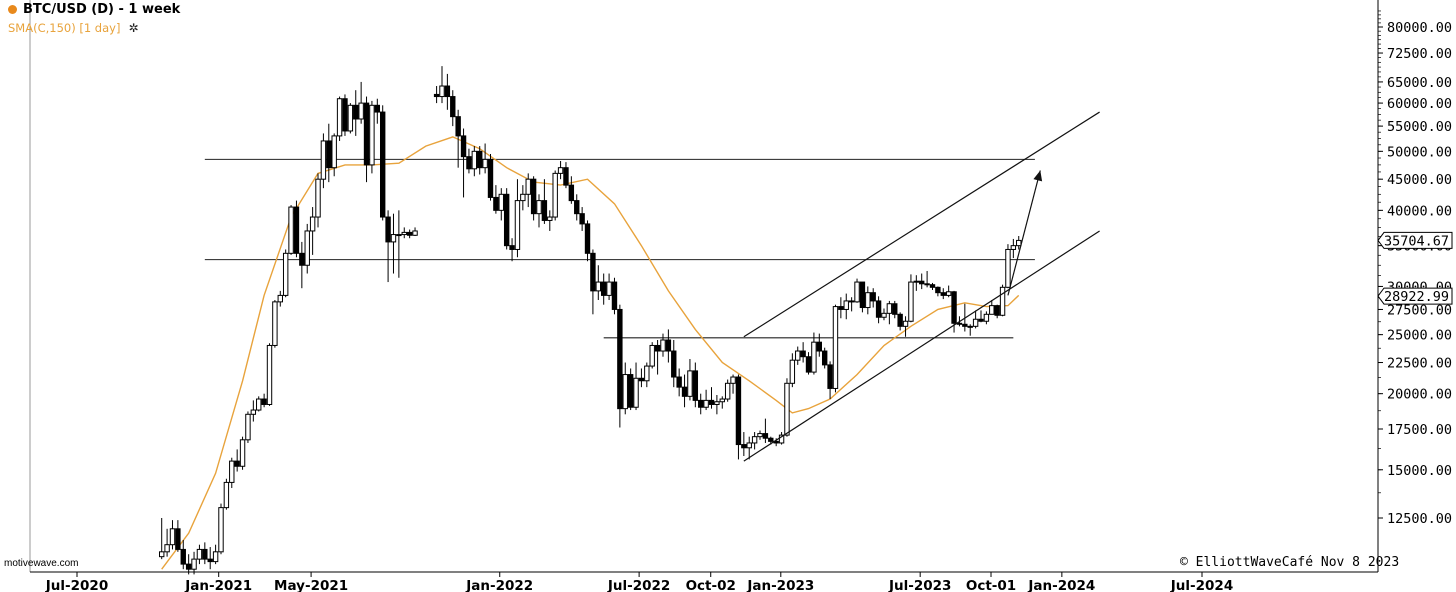 The height and width of the screenshot is (592, 1456). I want to click on copyright-note: © ElliottWaveCafé Nov 8 2023, so click(1290, 562).